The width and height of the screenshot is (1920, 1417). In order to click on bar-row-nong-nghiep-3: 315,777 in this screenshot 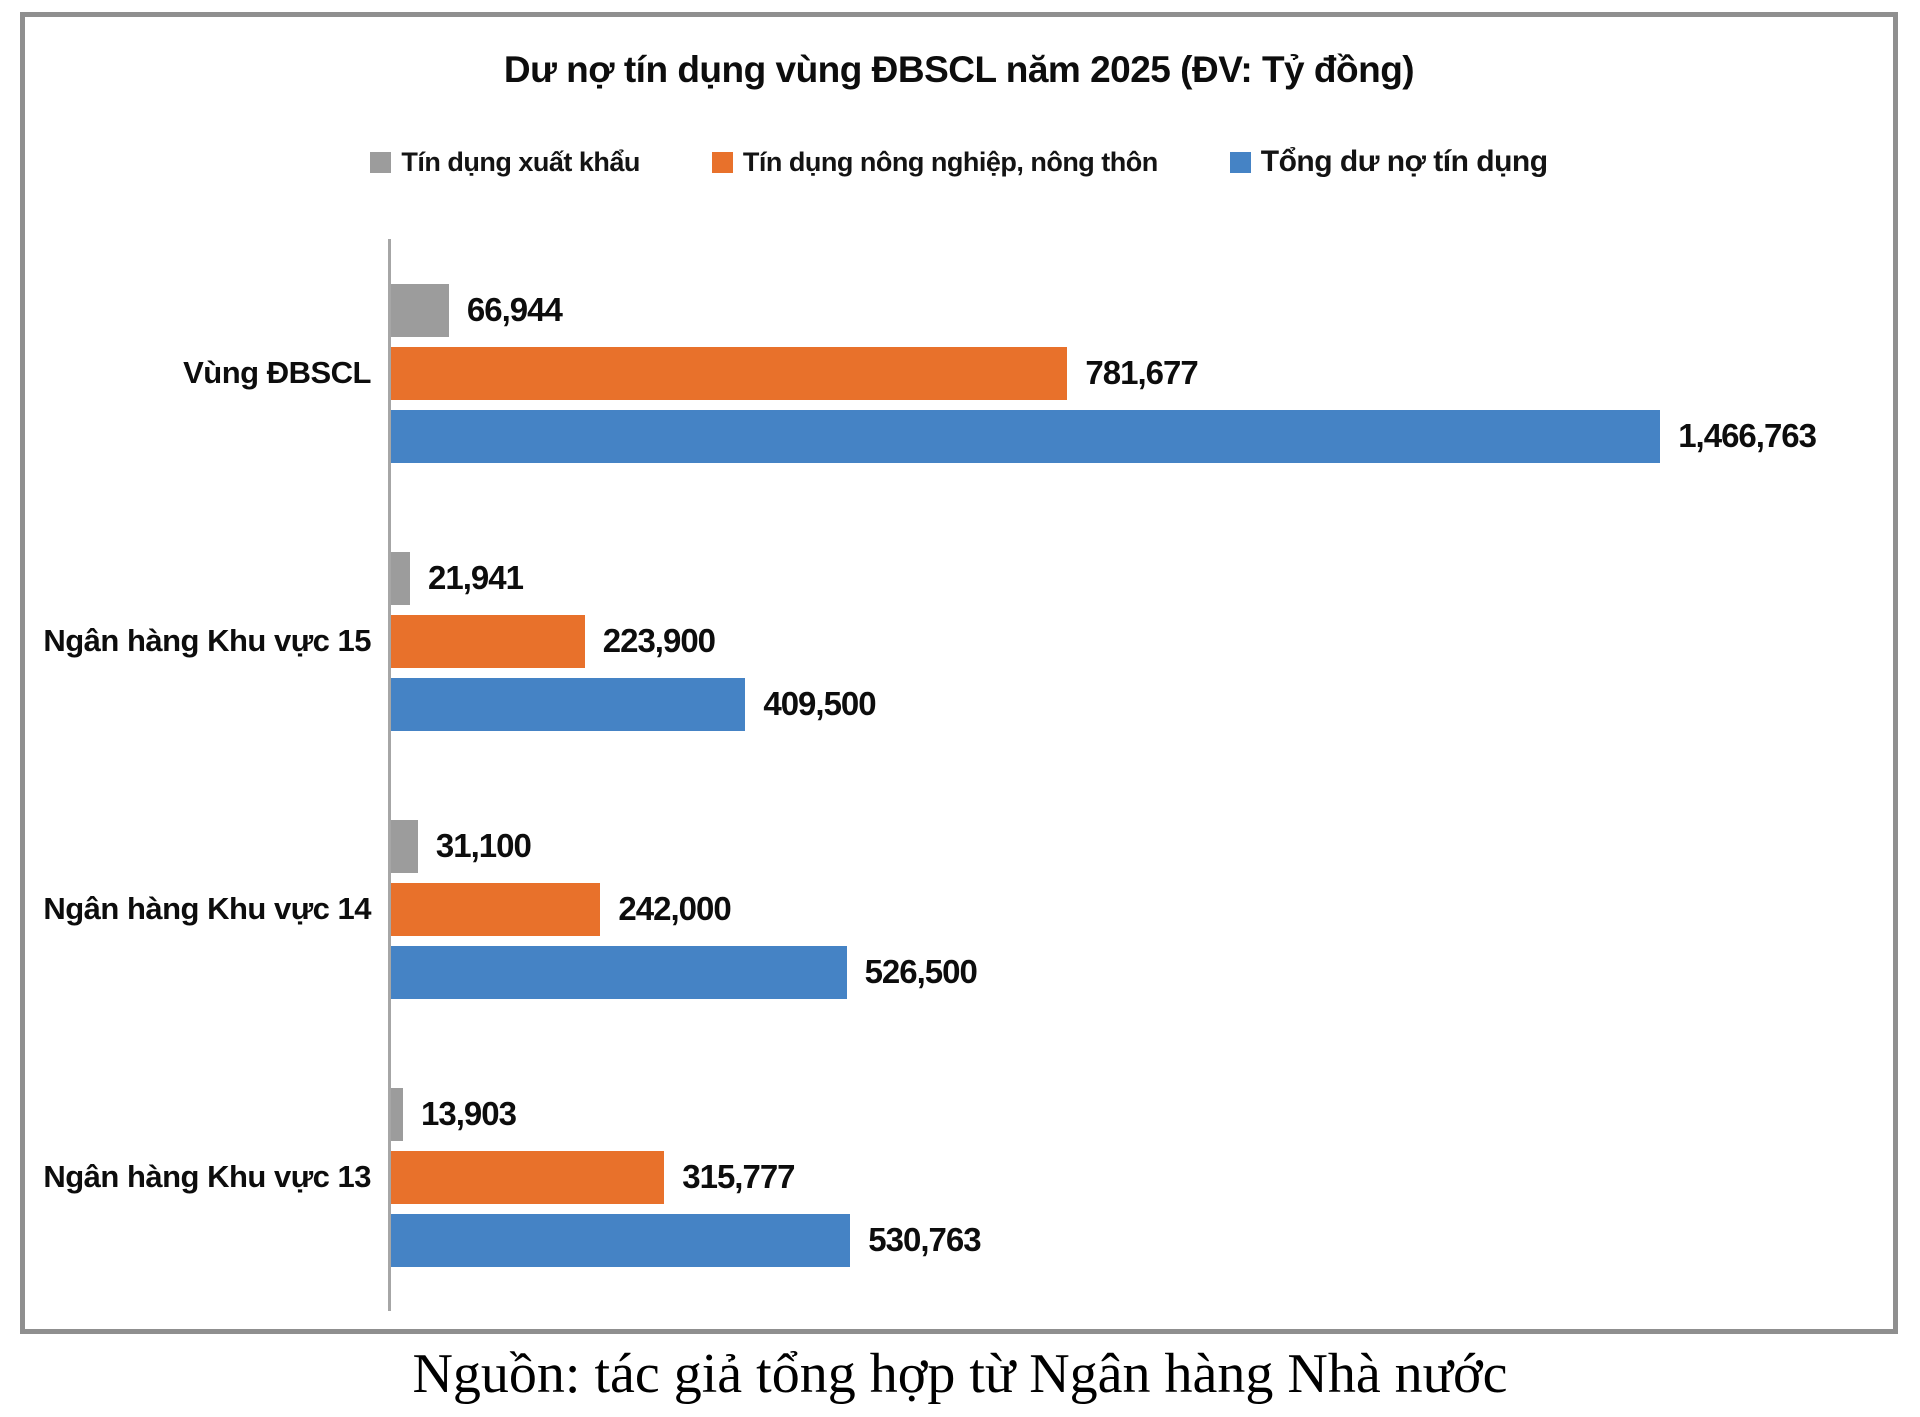, I will do `click(1139, 1177)`.